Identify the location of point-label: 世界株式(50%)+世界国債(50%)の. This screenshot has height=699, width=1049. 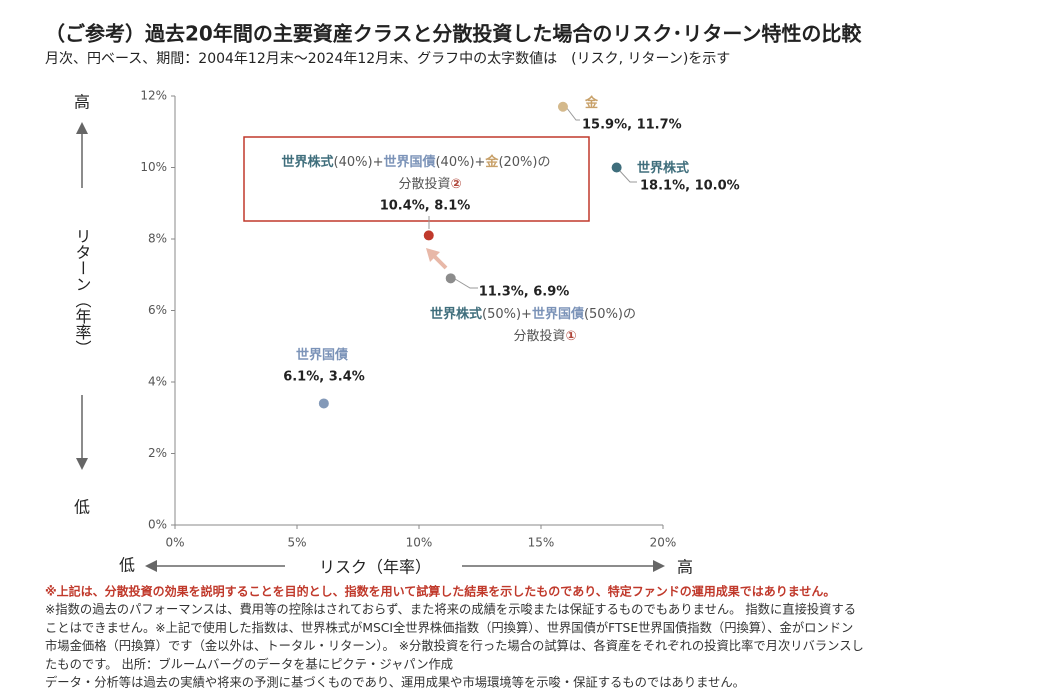
(533, 314).